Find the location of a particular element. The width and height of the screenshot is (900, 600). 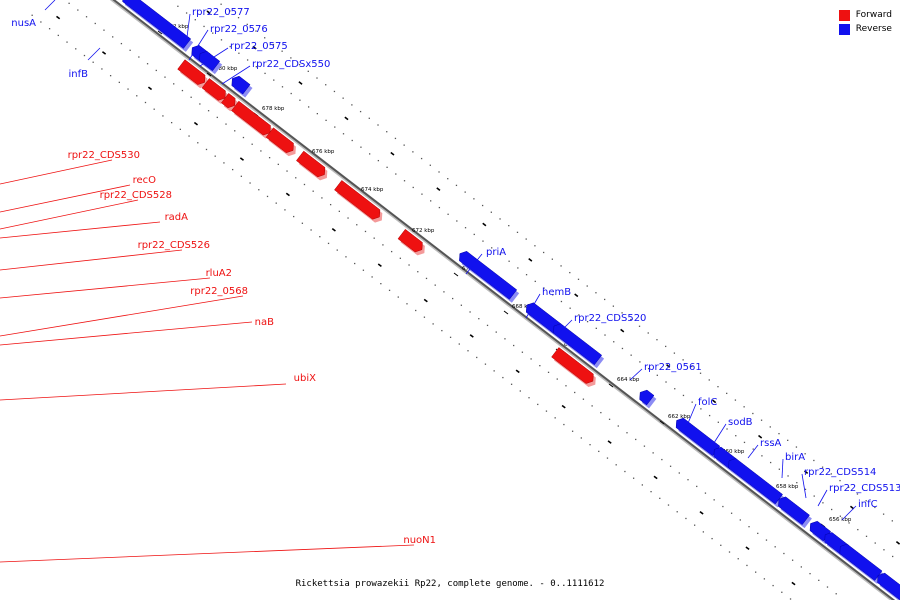

gene-label: radA is located at coordinates (177, 217).